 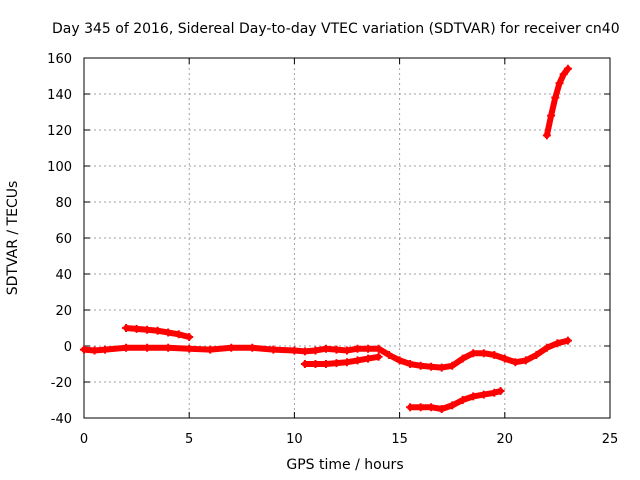 What do you see at coordinates (63, 275) in the screenshot?
I see `y-tick-label: 40` at bounding box center [63, 275].